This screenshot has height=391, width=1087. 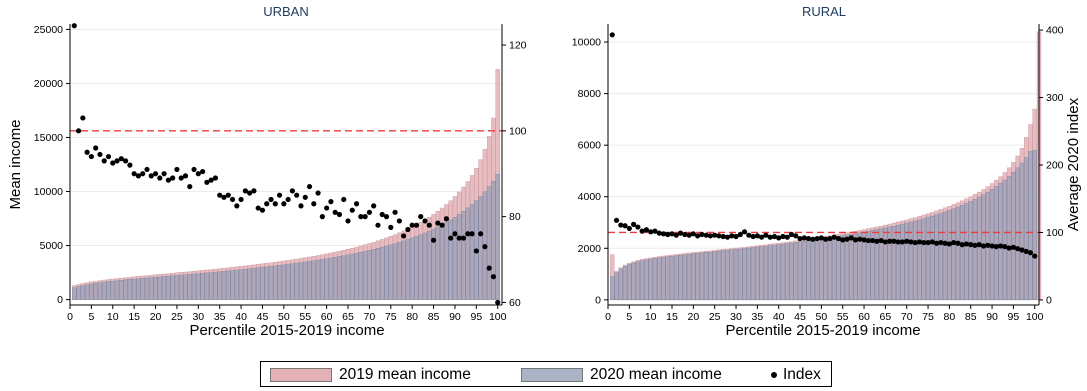 I want to click on y2-tick-label: 120, so click(x=518, y=46).